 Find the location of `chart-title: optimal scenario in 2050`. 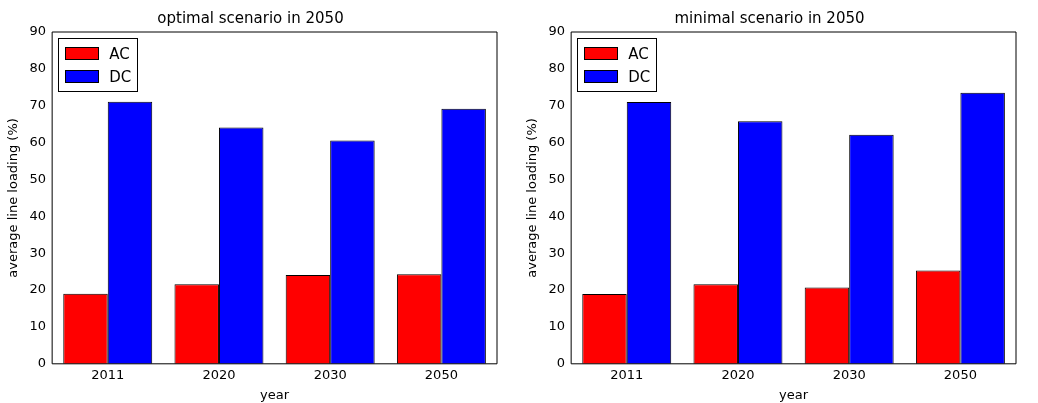

chart-title: optimal scenario in 2050 is located at coordinates (250, 17).